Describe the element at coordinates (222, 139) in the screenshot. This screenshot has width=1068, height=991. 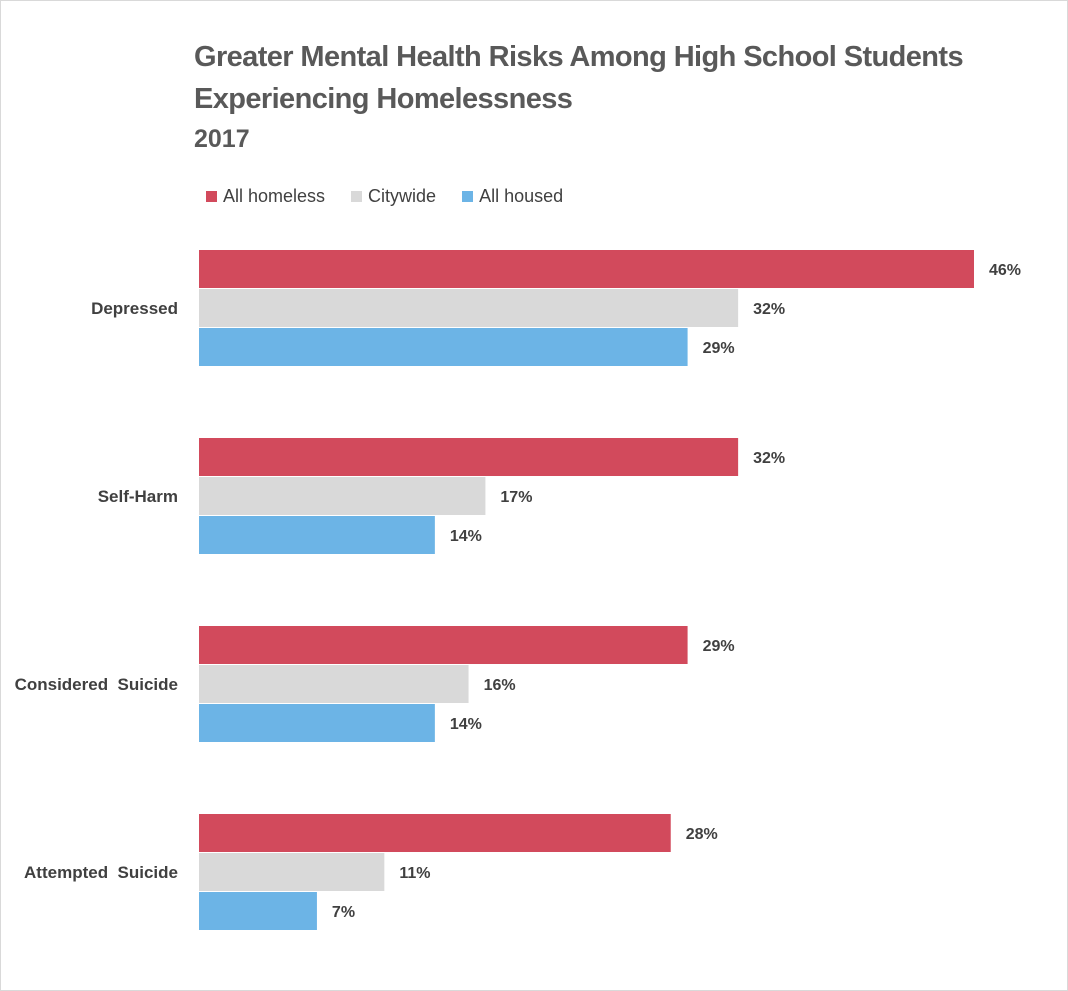
I see `chart-subtitle: 2017` at that location.